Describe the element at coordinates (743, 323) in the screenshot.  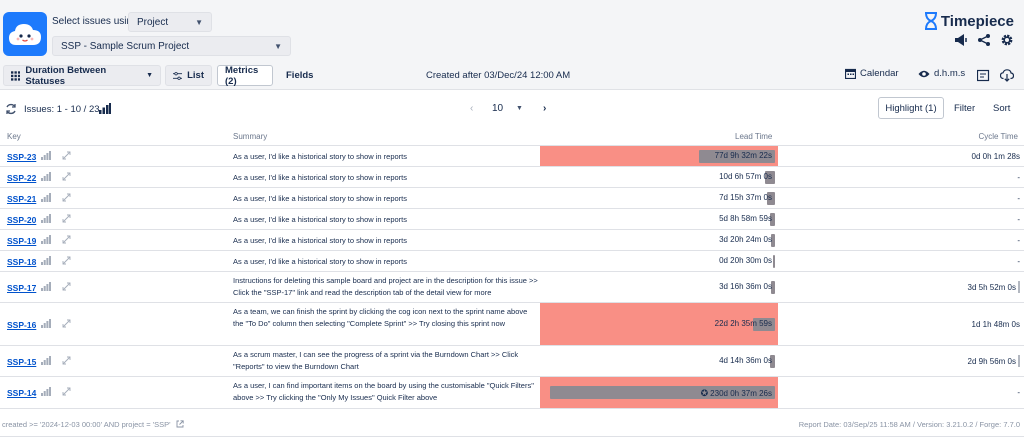
I see `lead-time-value: 22d 2h 35m 59s` at that location.